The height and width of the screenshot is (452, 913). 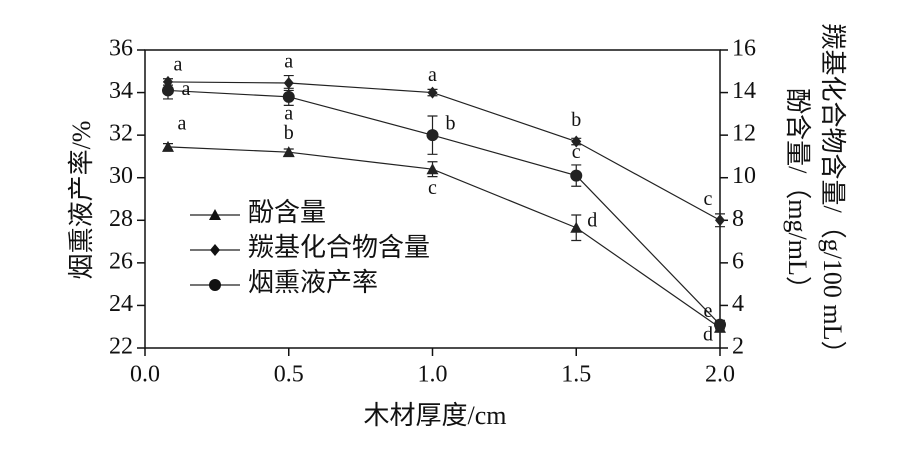 I want to click on x-tick-label: 1.0, so click(x=433, y=375).